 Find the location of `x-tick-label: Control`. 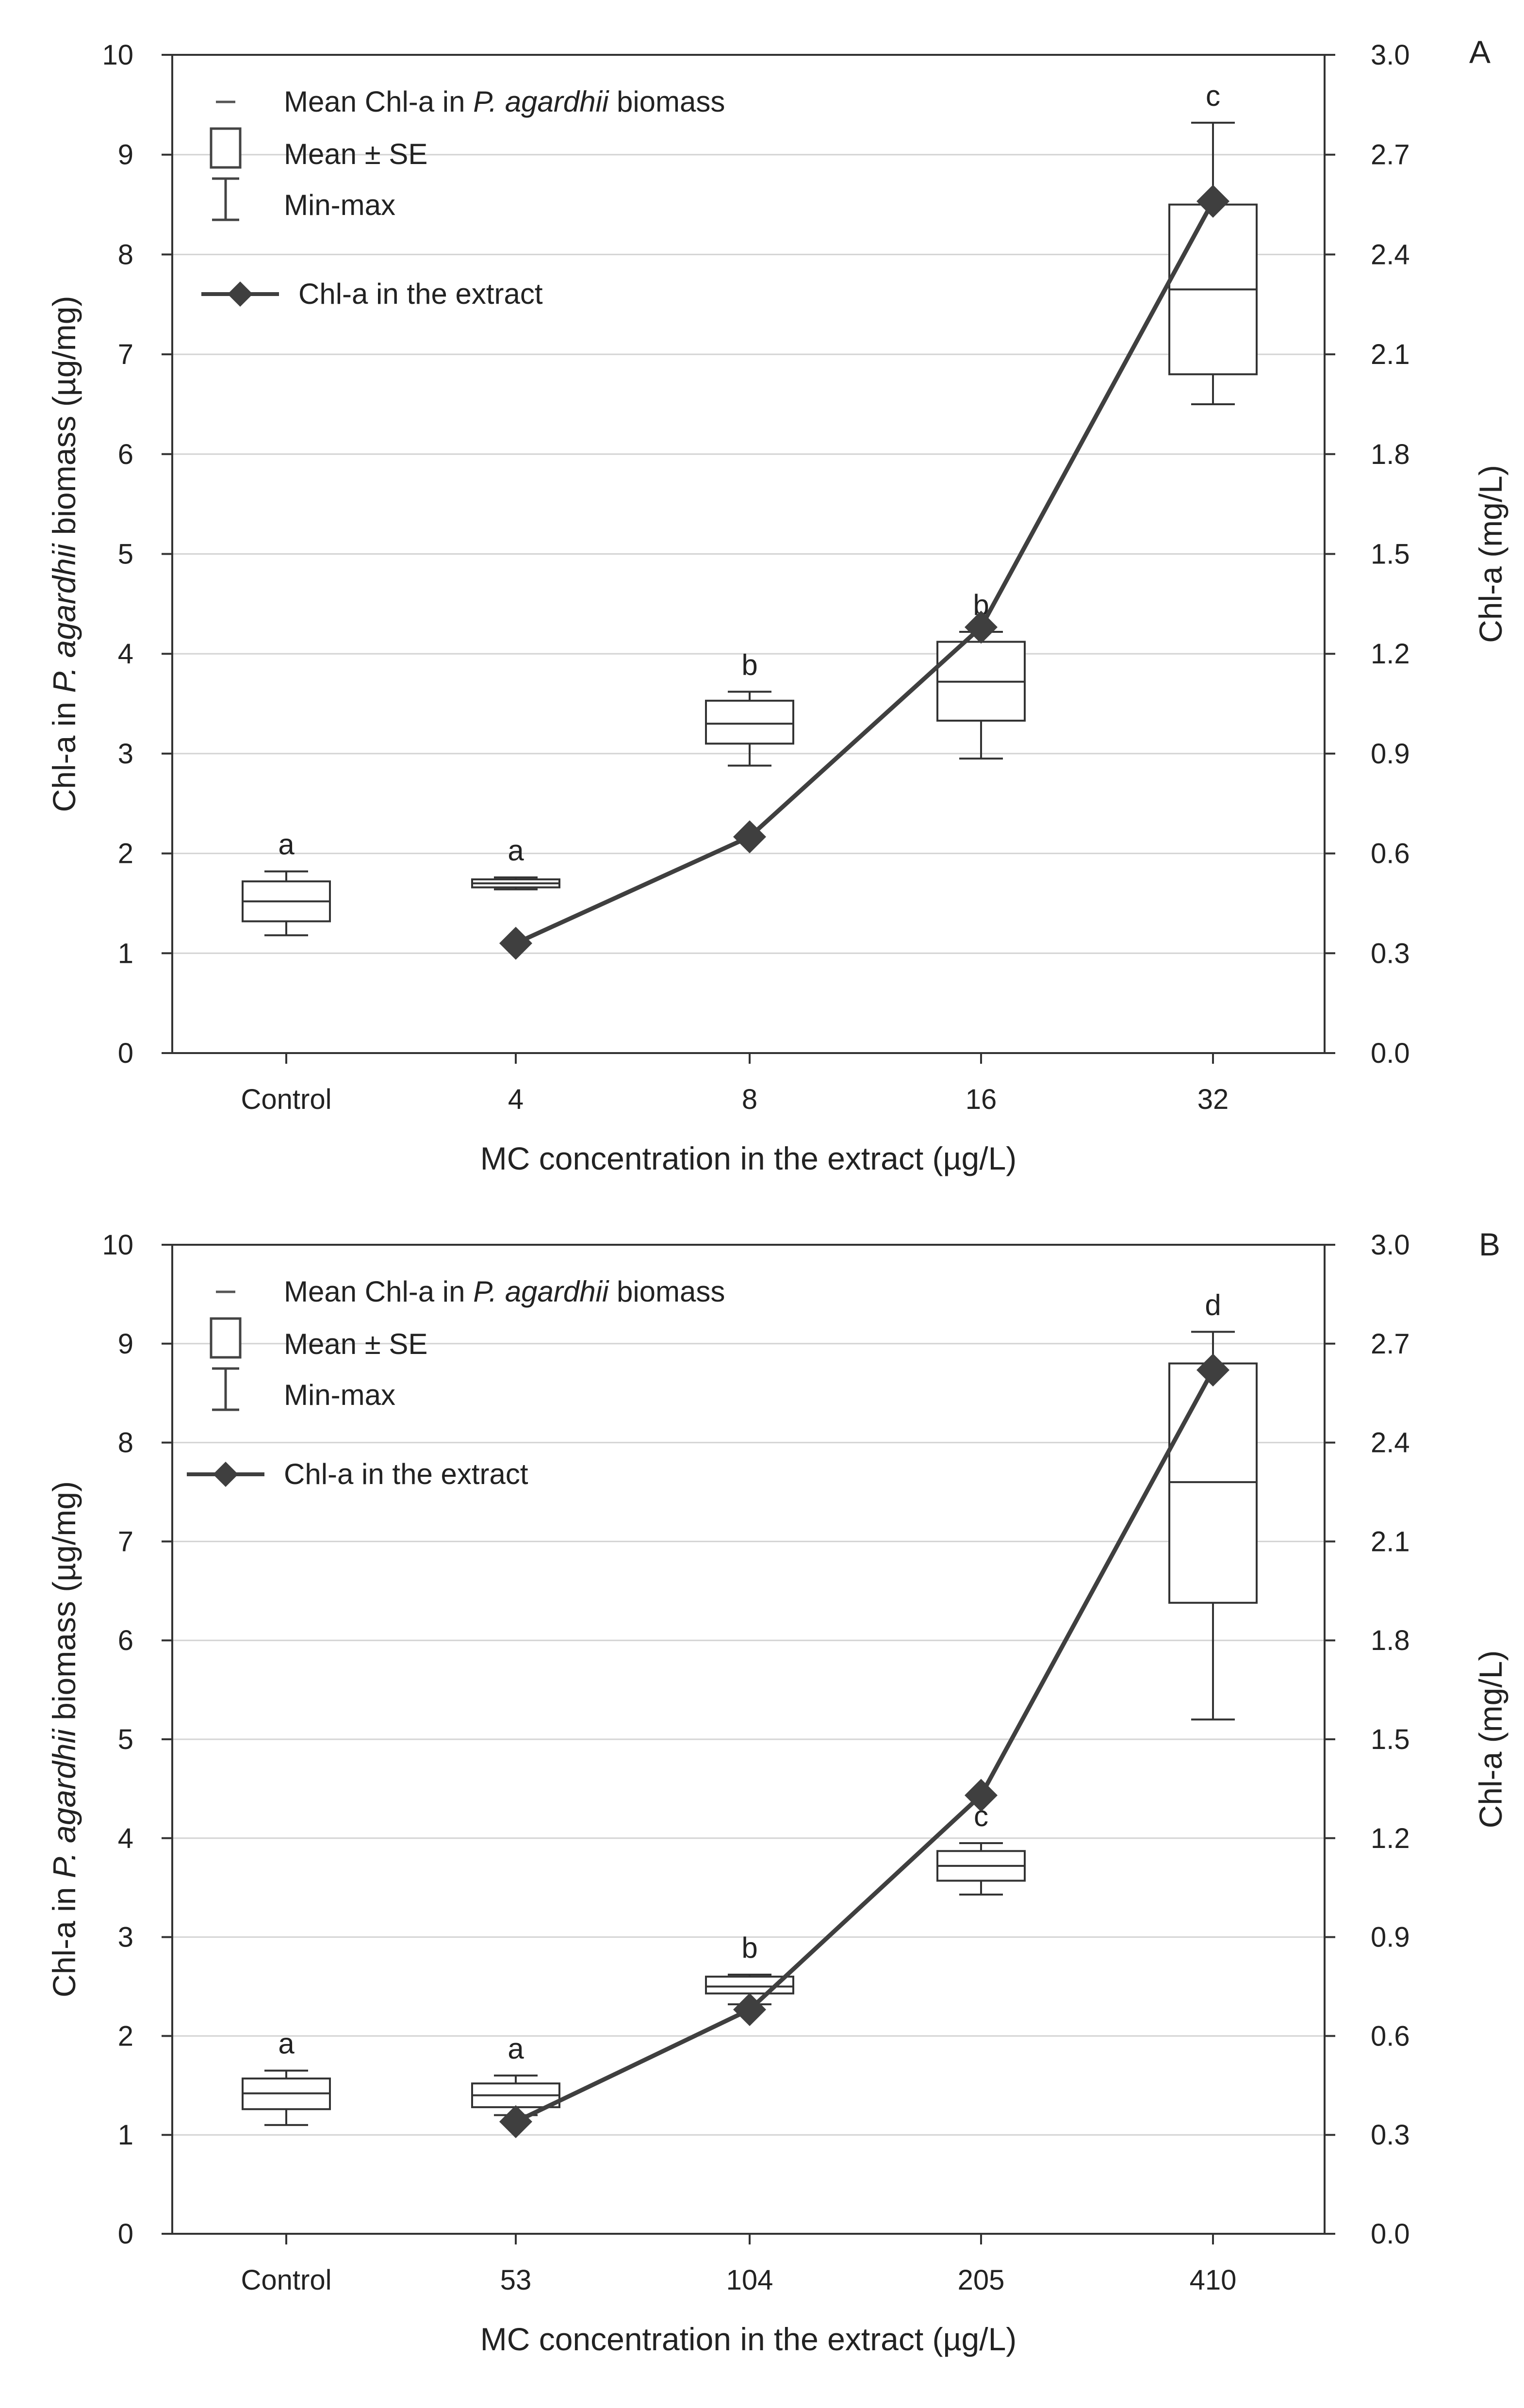

x-tick-label: Control is located at coordinates (286, 1099).